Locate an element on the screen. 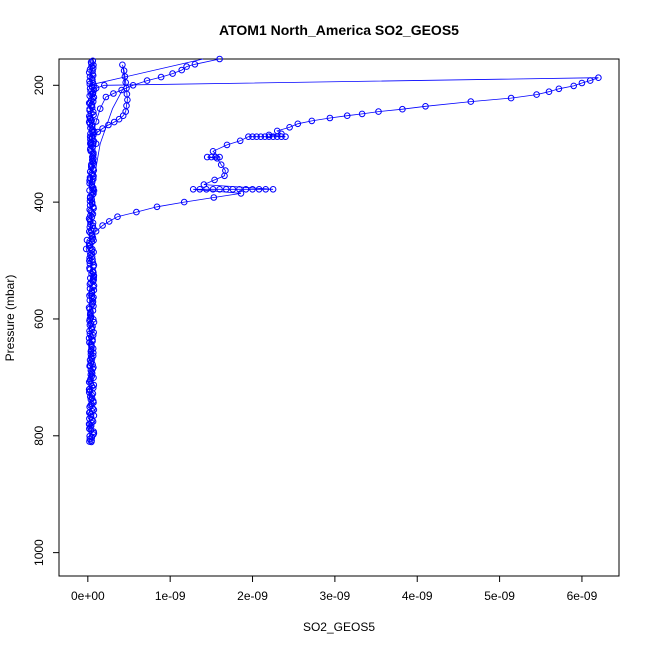 The height and width of the screenshot is (650, 650). x-tick-label: 5e-09 is located at coordinates (499, 596).